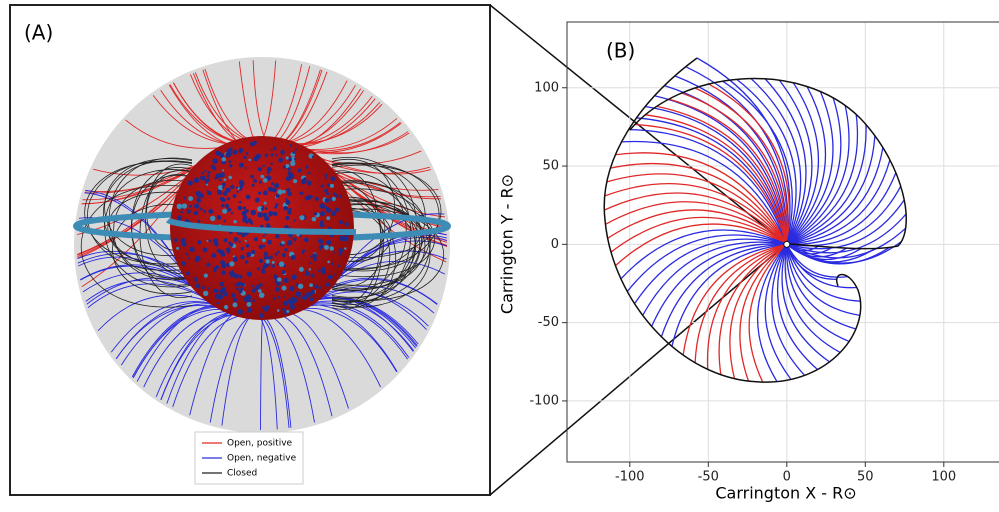  Describe the element at coordinates (262, 459) in the screenshot. I see `legend-label: Open, negative` at that location.